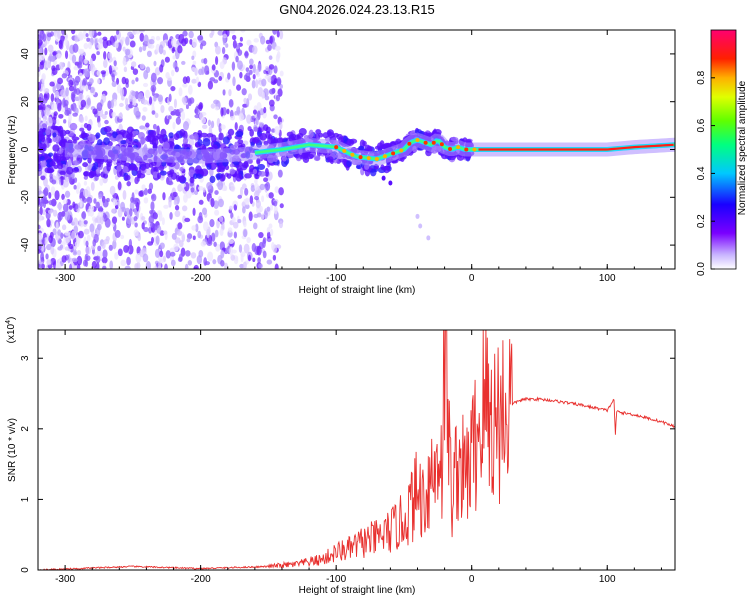 The width and height of the screenshot is (750, 605). What do you see at coordinates (25, 244) in the screenshot?
I see `y-tick-label: -40` at bounding box center [25, 244].